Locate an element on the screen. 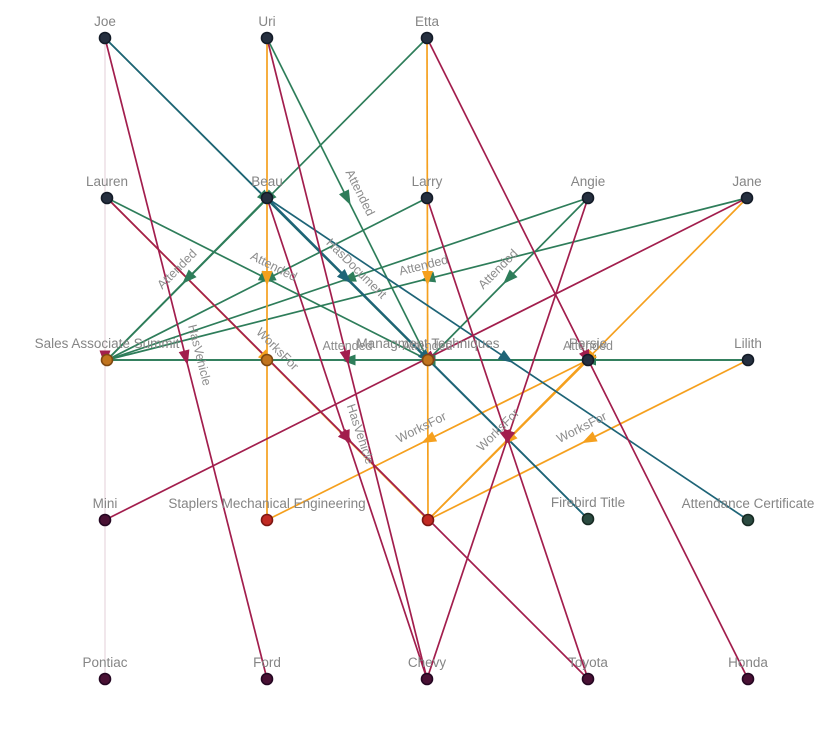 The height and width of the screenshot is (733, 839). node-persie is located at coordinates (588, 360).